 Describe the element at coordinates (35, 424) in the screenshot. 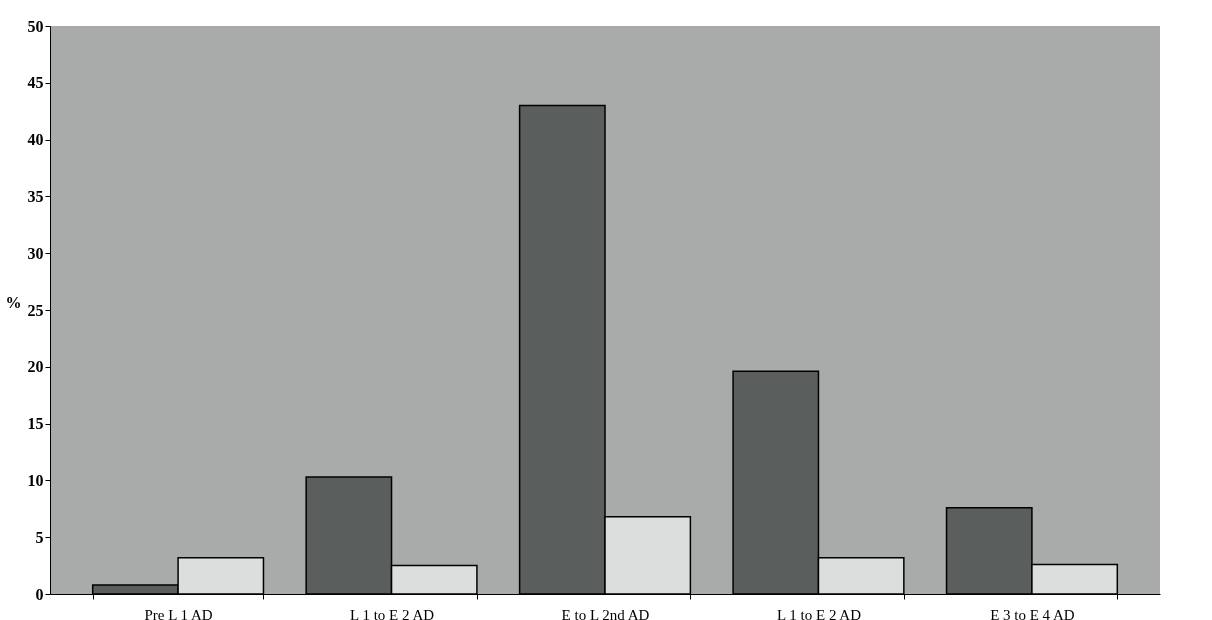

I see `y-tick-label: 15` at that location.